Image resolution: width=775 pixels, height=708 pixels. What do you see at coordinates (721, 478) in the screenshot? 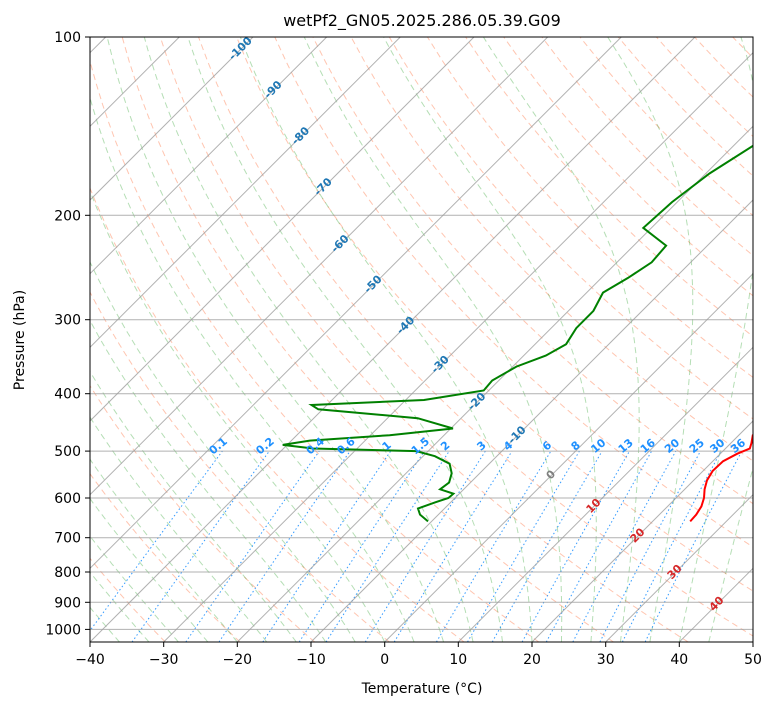
I see `temperature-line` at bounding box center [721, 478].